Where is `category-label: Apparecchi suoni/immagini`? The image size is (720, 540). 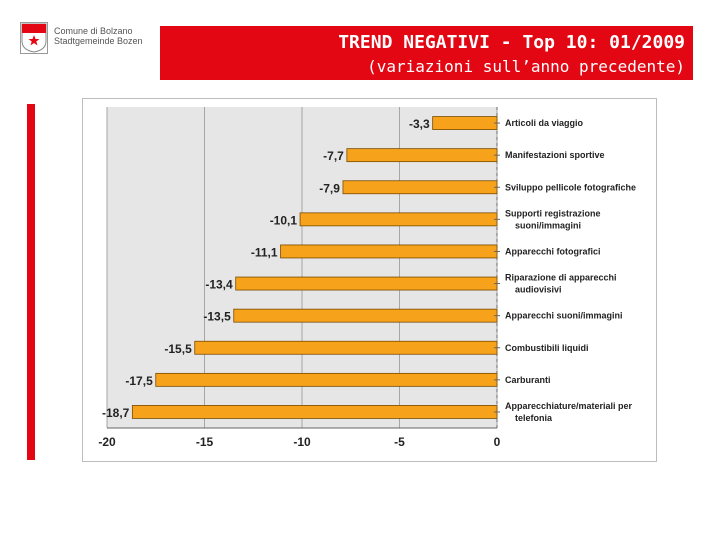
category-label: Apparecchi suoni/immagini is located at coordinates (564, 316).